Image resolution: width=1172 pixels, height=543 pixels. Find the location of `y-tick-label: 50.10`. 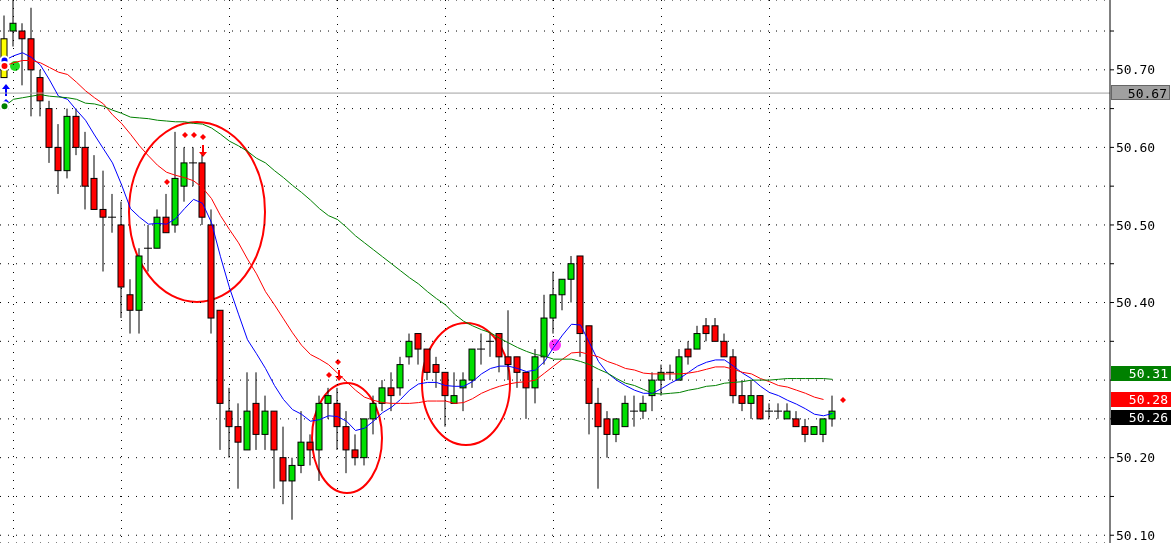

y-tick-label: 50.10 is located at coordinates (1136, 535).